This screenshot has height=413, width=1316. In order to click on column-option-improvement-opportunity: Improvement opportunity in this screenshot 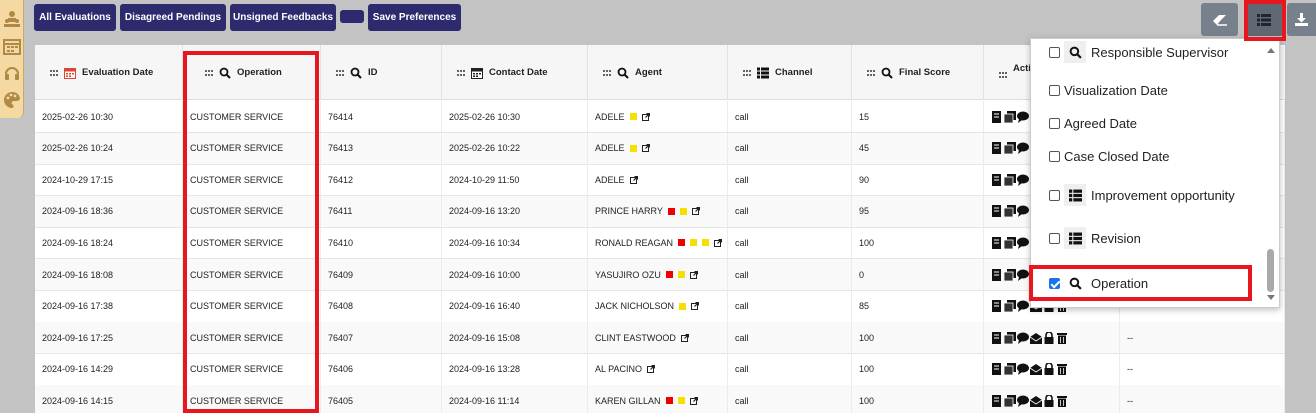, I will do `click(1142, 195)`.